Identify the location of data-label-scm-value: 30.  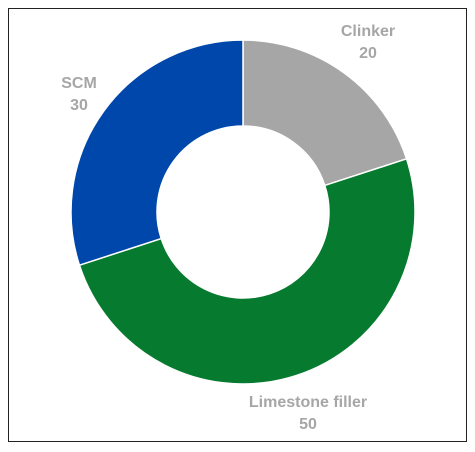
(79, 105).